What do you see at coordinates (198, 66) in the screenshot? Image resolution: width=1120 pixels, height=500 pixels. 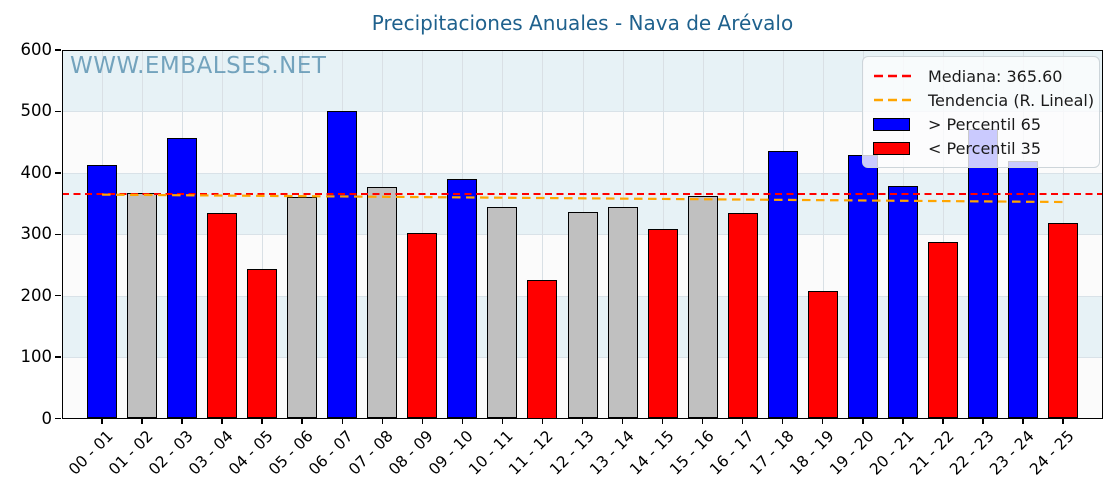 I see `watermark: WWW.EMBALSES.NET` at bounding box center [198, 66].